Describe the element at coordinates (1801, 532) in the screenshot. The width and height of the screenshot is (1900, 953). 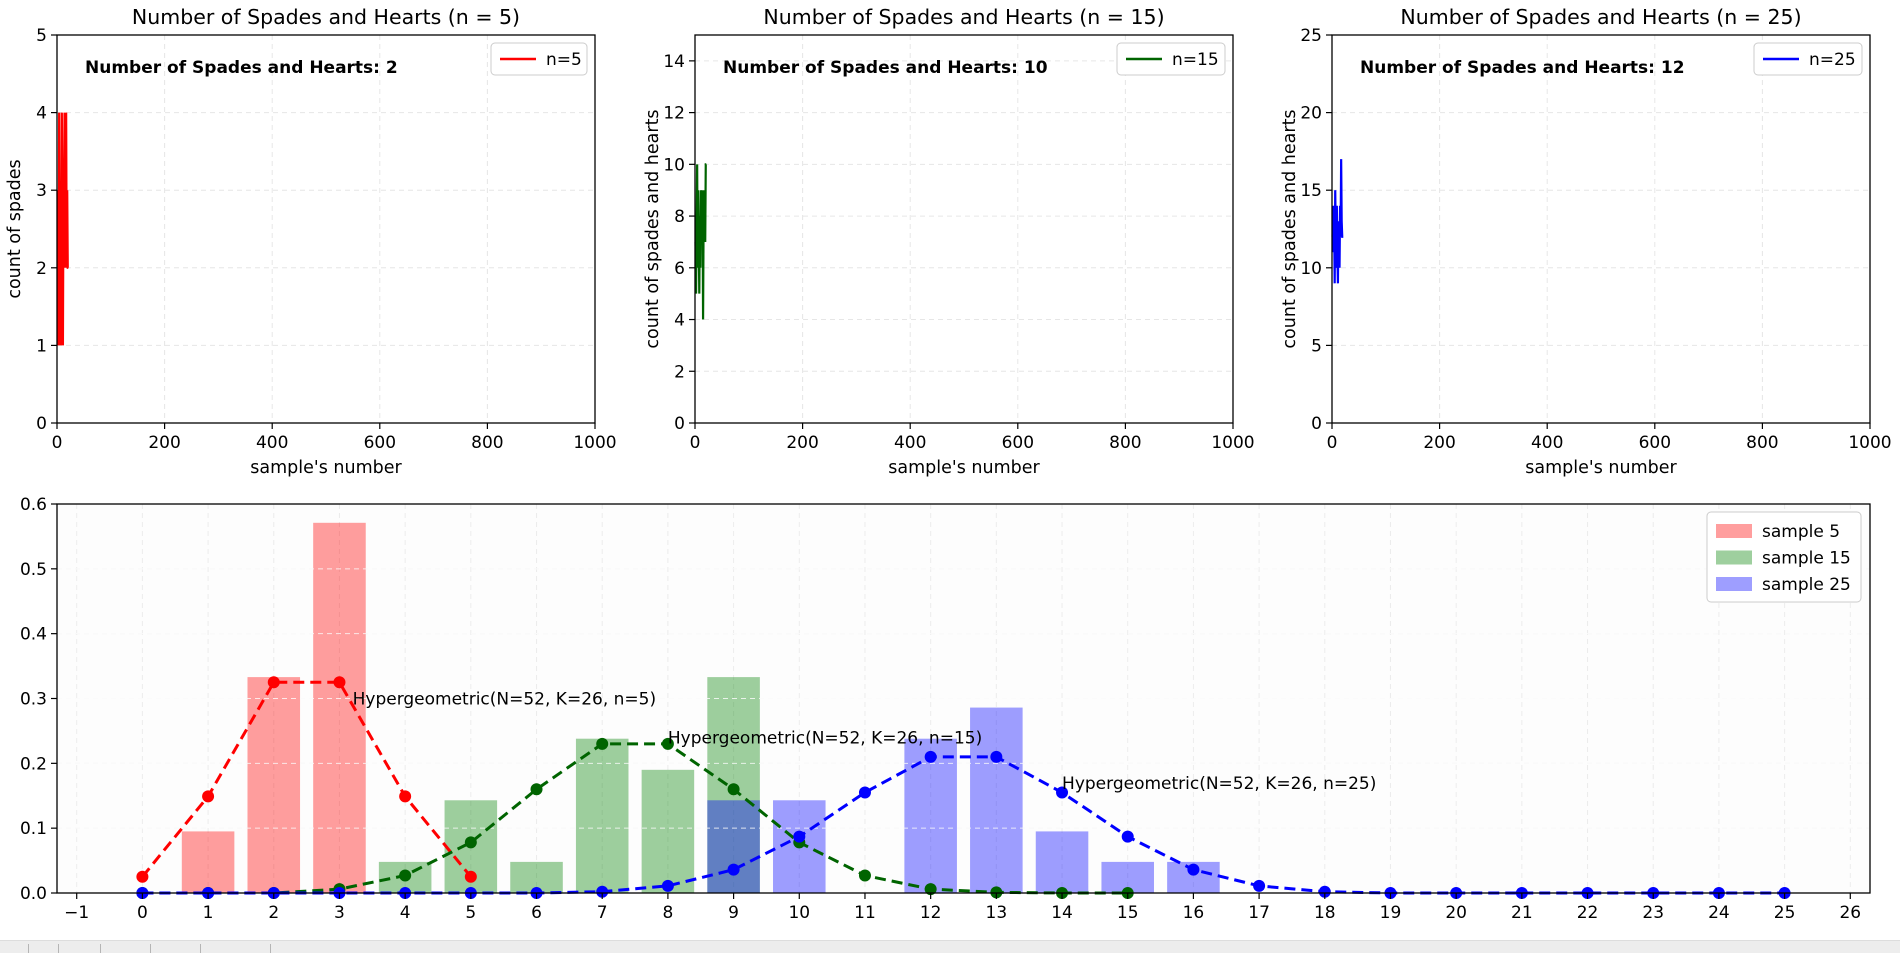
I see `legend-label: sample 5` at that location.